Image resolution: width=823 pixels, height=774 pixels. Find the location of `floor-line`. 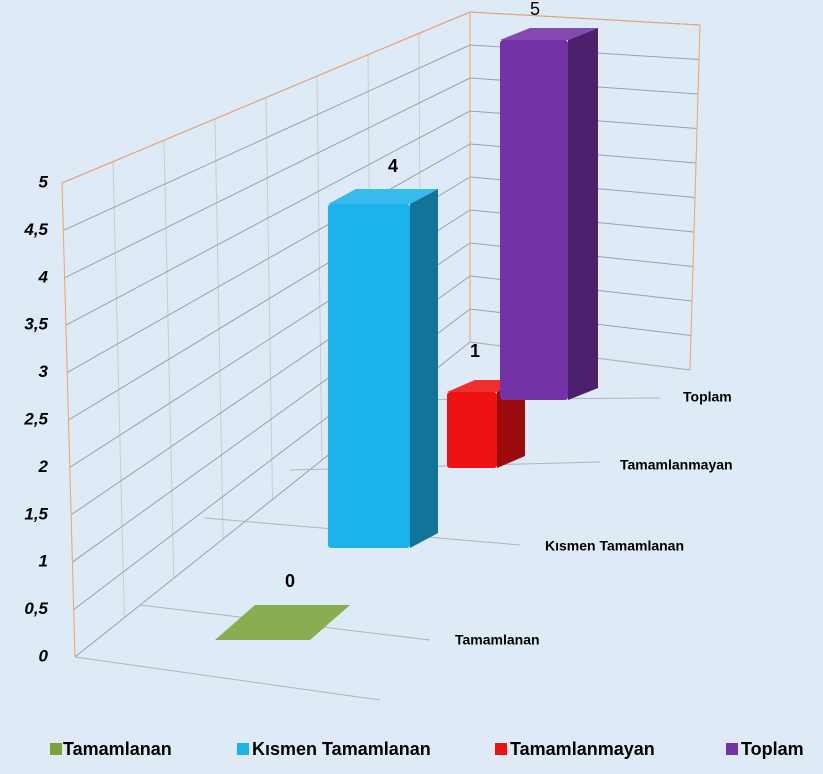

floor-line is located at coordinates (227, 678).